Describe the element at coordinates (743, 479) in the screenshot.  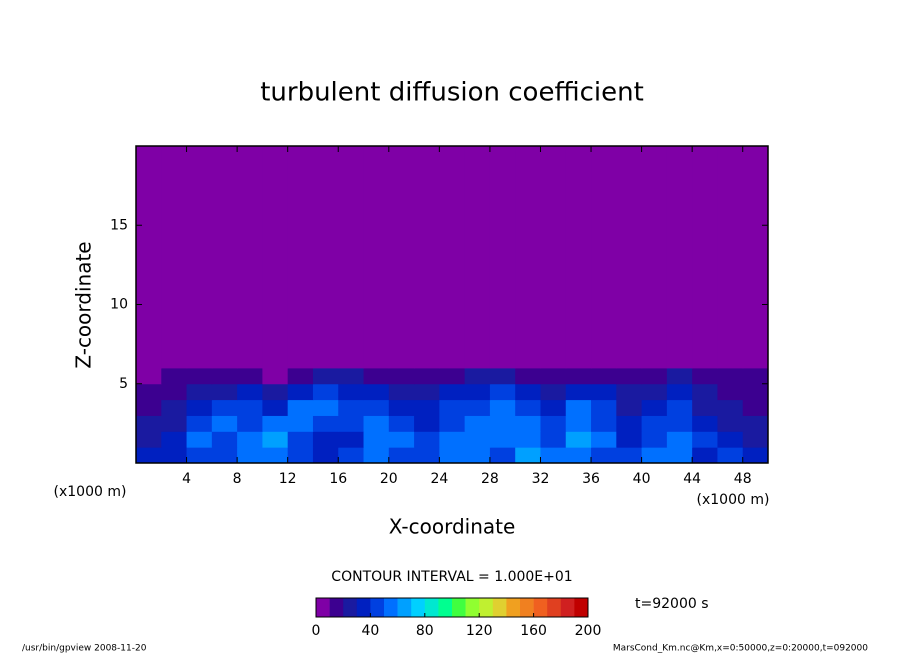
I see `x-tick-label: 48` at that location.